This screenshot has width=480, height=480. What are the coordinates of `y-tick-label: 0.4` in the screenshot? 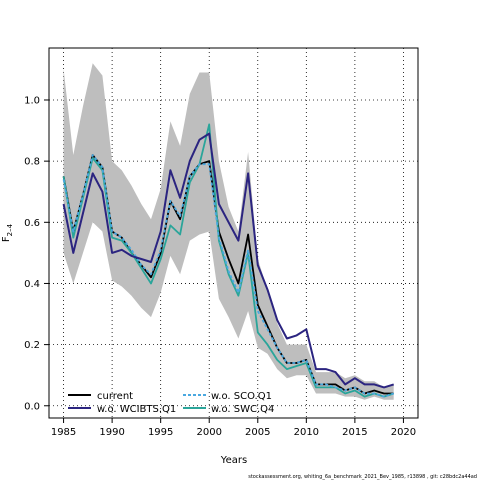 It's located at (32, 284).